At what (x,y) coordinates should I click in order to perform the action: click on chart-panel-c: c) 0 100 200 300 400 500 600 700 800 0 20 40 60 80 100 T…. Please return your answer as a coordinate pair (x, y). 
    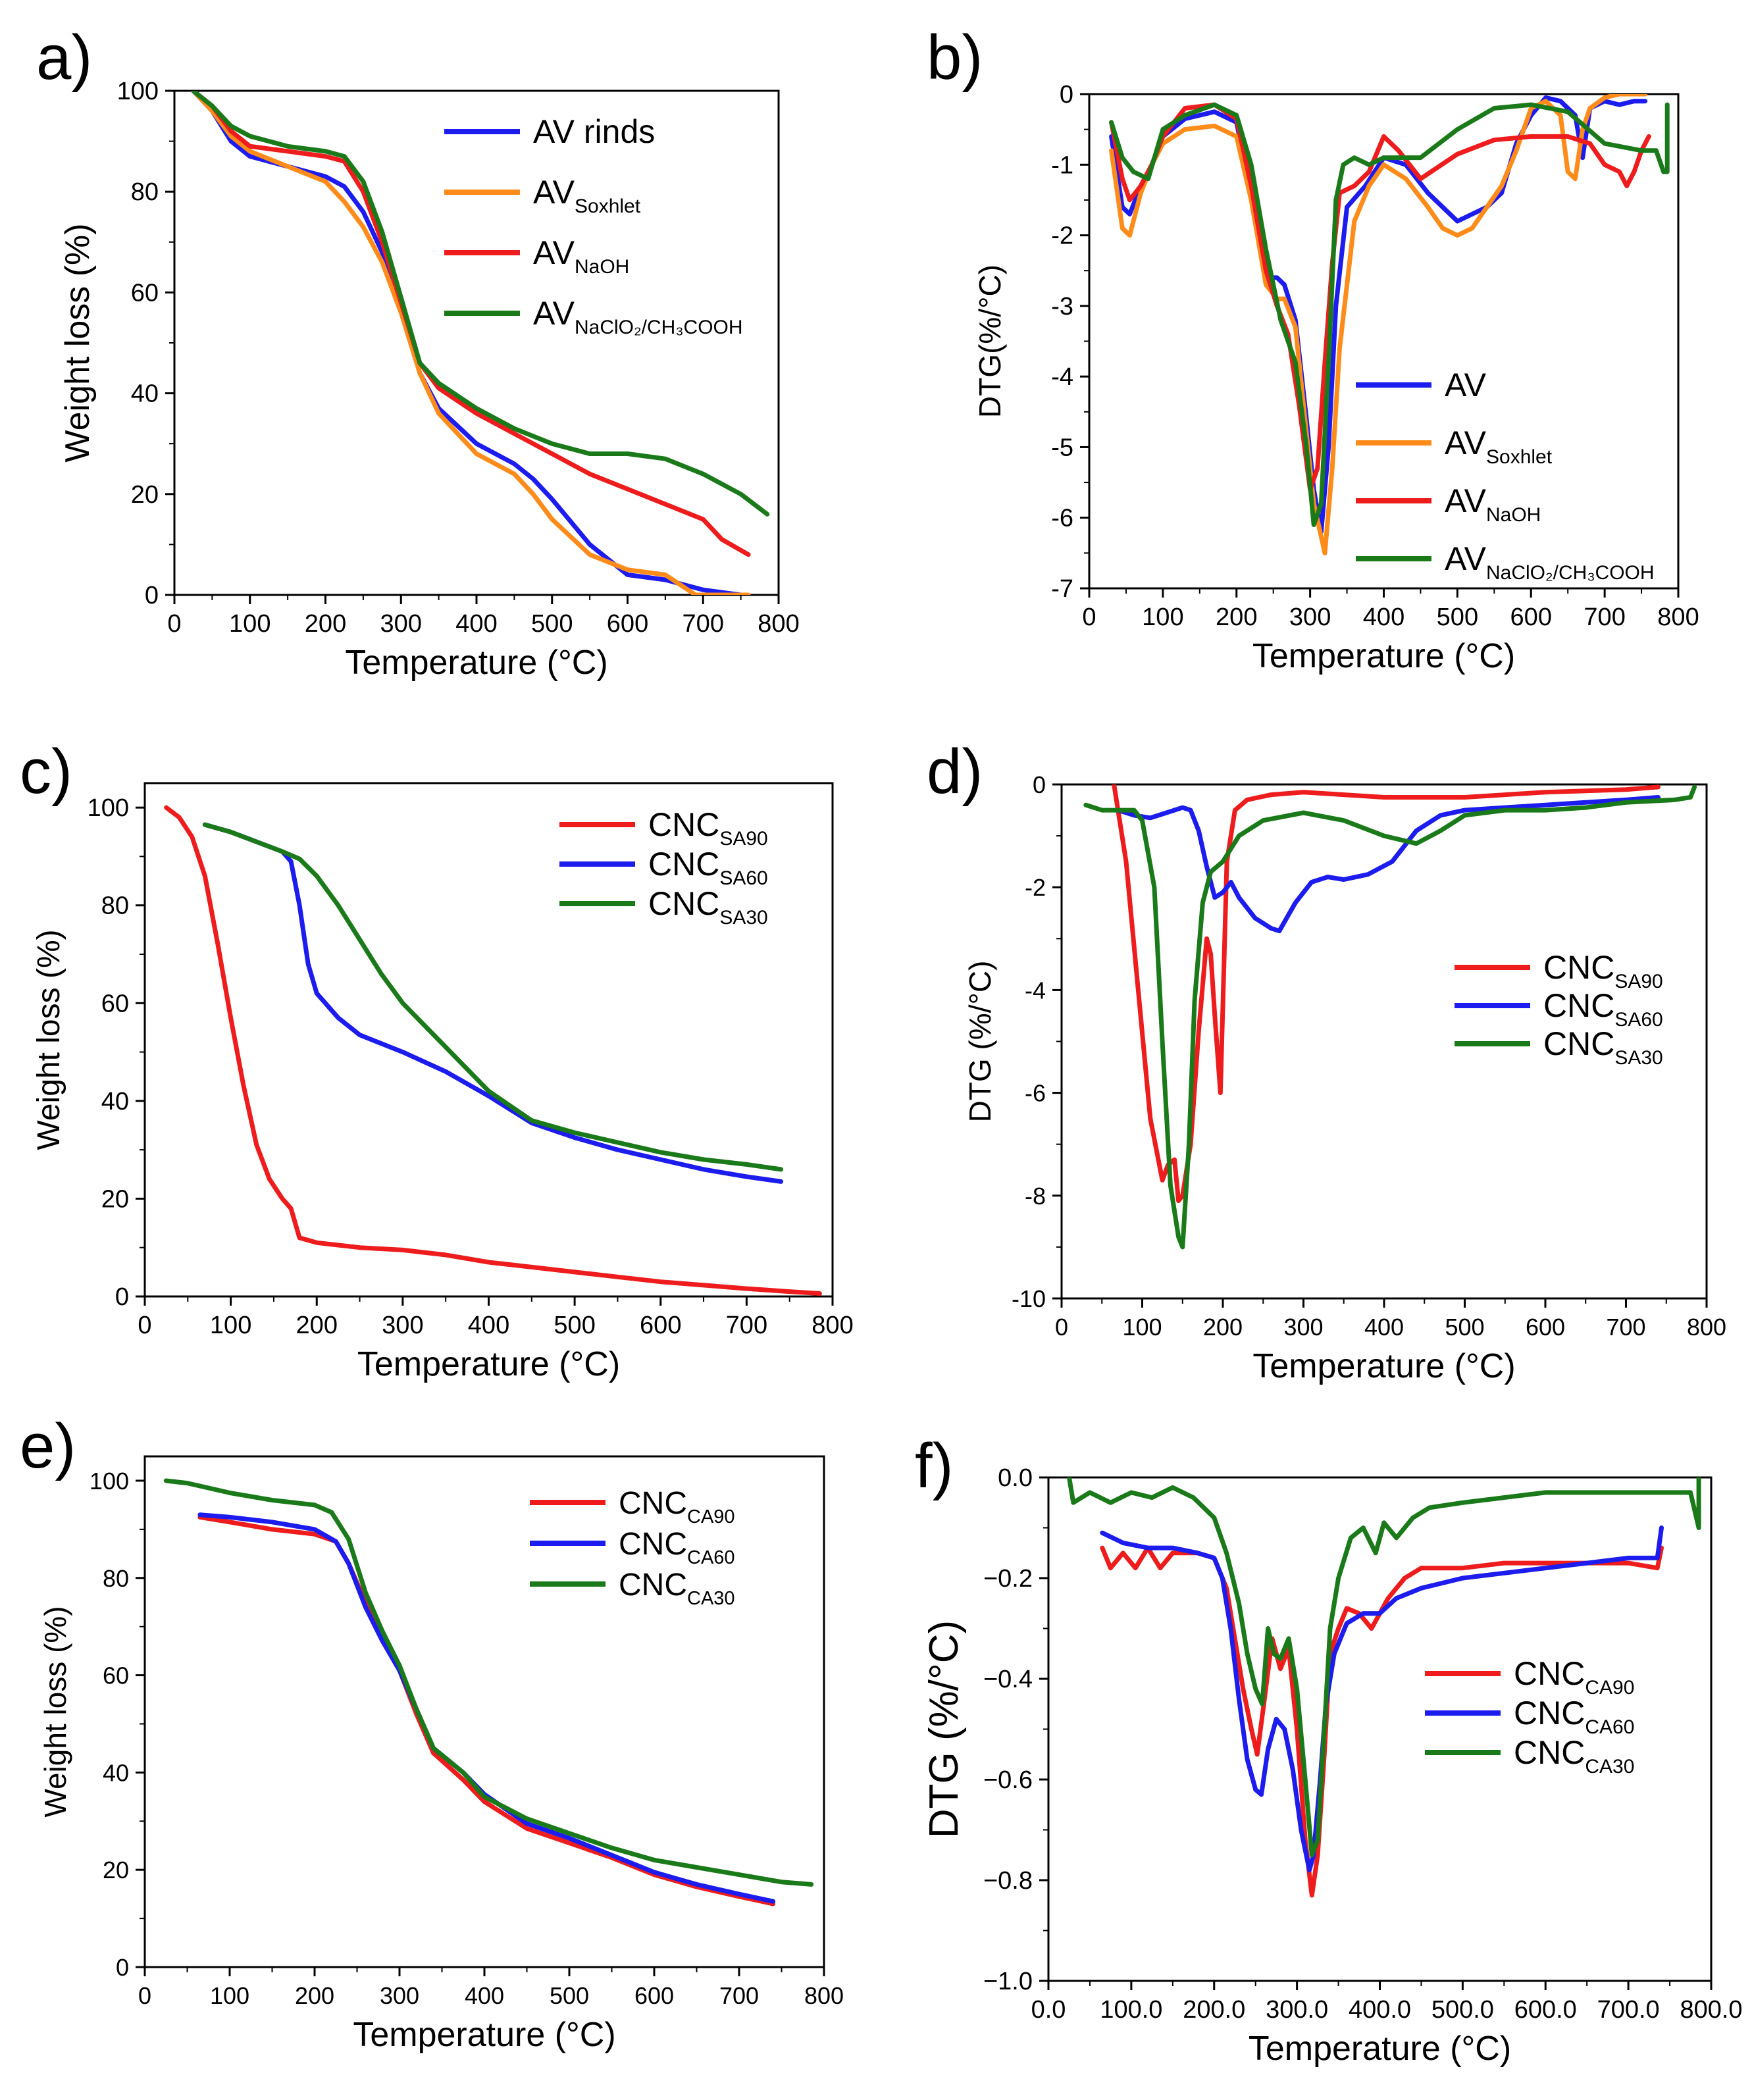
    Looking at the image, I should click on (437, 1059).